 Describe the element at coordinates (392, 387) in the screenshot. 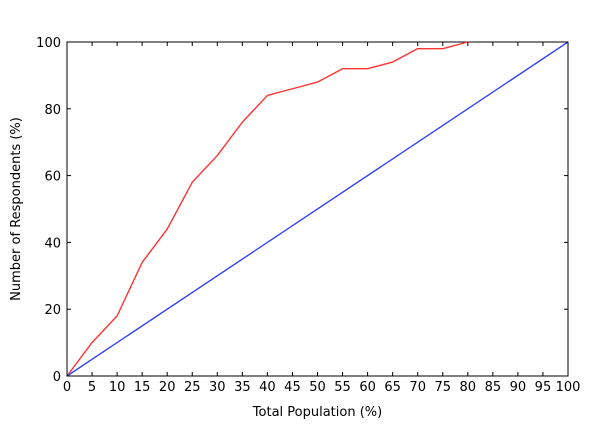

I see `x-tick-label: 65` at that location.